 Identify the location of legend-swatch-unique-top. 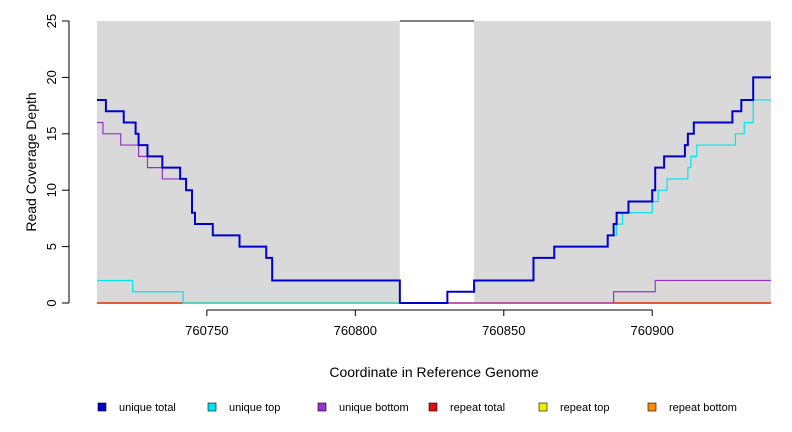
(212, 407).